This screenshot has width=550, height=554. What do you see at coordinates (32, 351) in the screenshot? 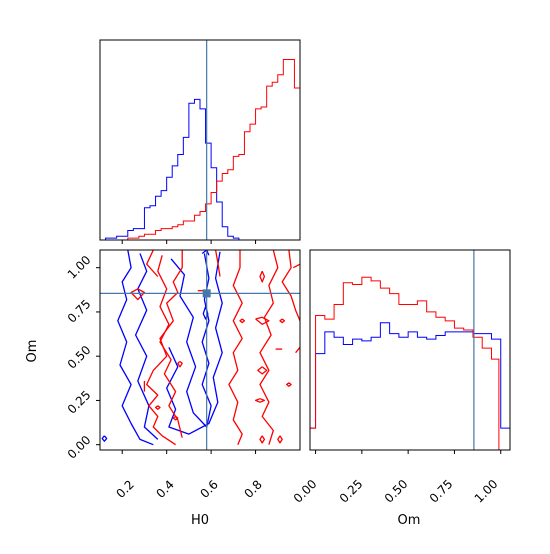
I see `y-axis-label-om: Om` at bounding box center [32, 351].